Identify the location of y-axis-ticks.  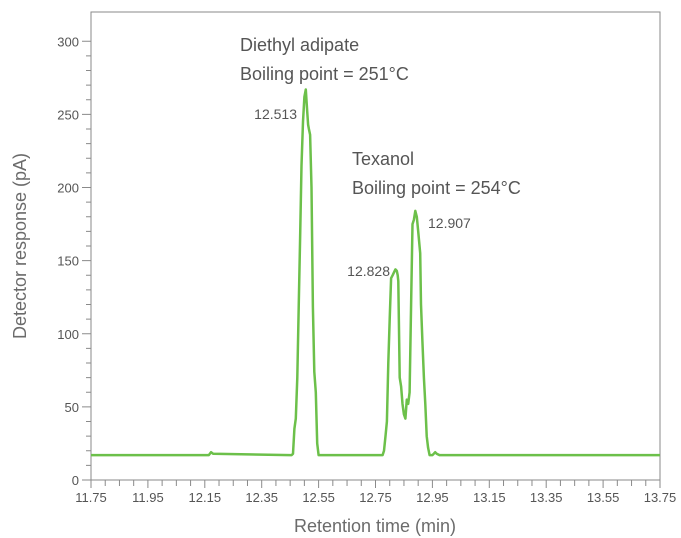
(86, 260).